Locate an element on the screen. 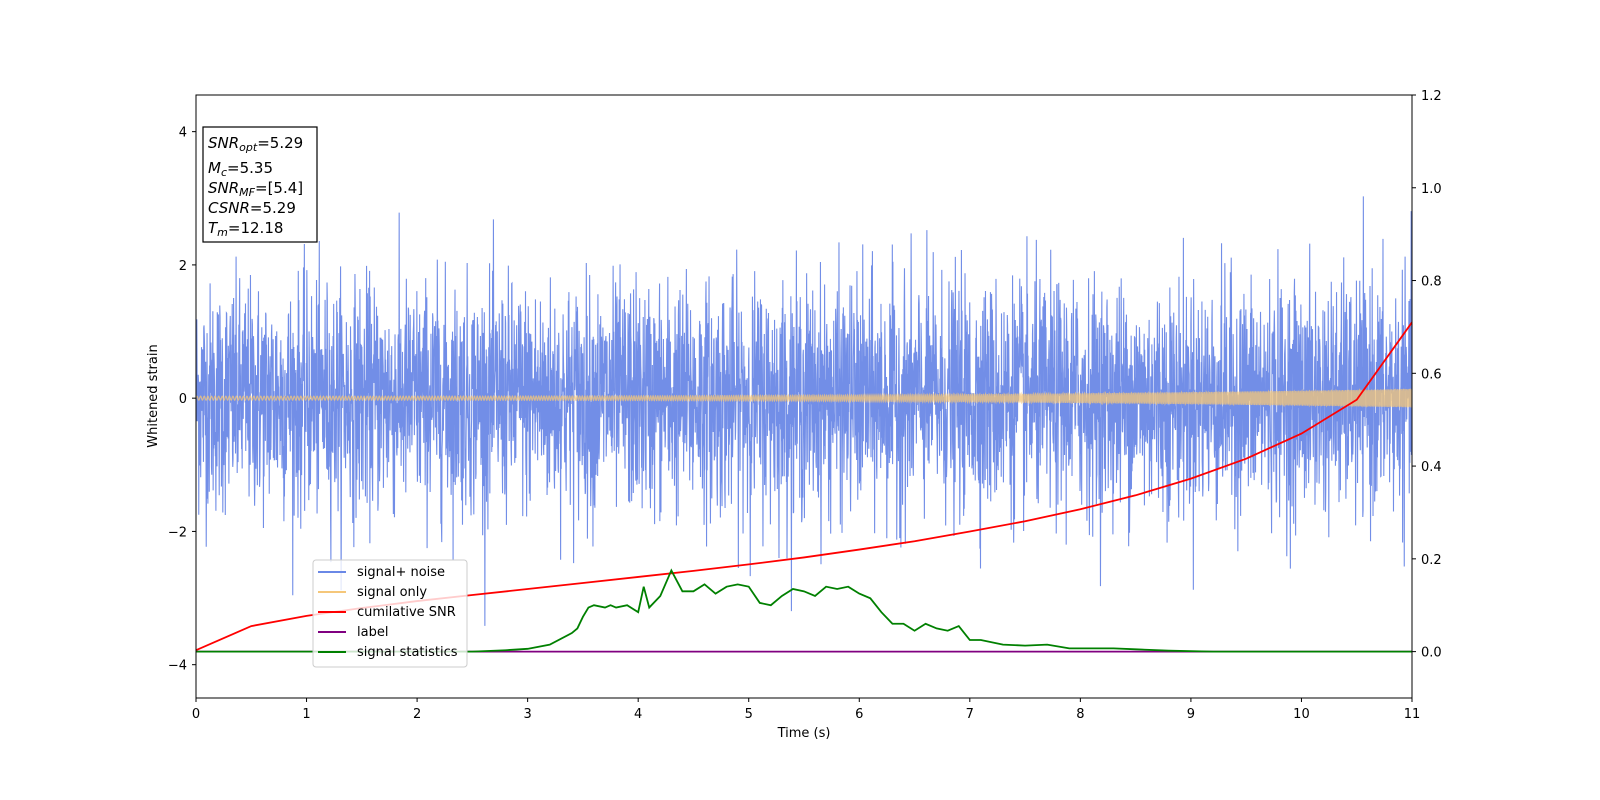  legend-frame is located at coordinates (390, 613).